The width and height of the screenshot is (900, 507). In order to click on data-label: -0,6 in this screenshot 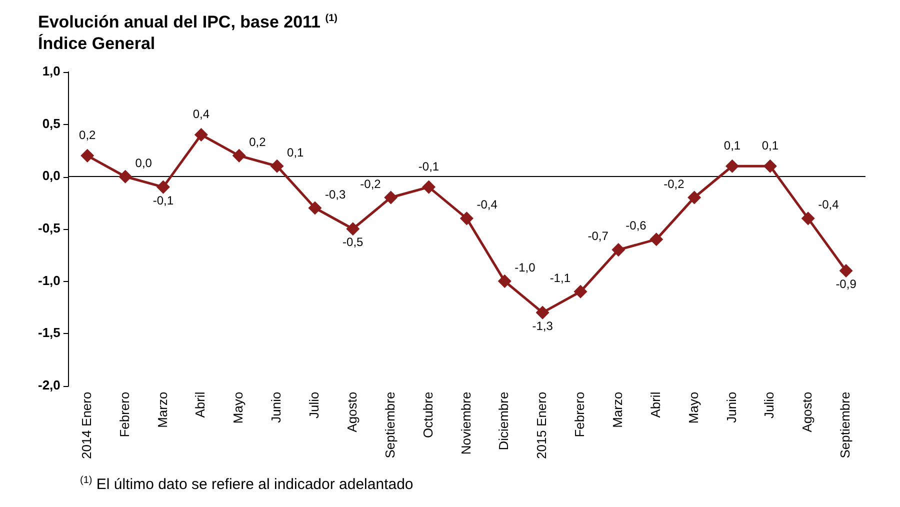, I will do `click(636, 225)`.